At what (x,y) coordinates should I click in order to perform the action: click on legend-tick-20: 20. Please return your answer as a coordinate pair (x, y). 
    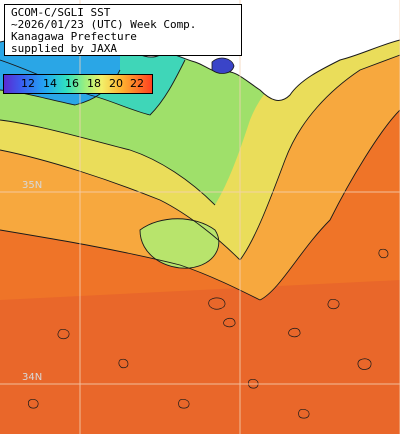
    Looking at the image, I should click on (116, 83).